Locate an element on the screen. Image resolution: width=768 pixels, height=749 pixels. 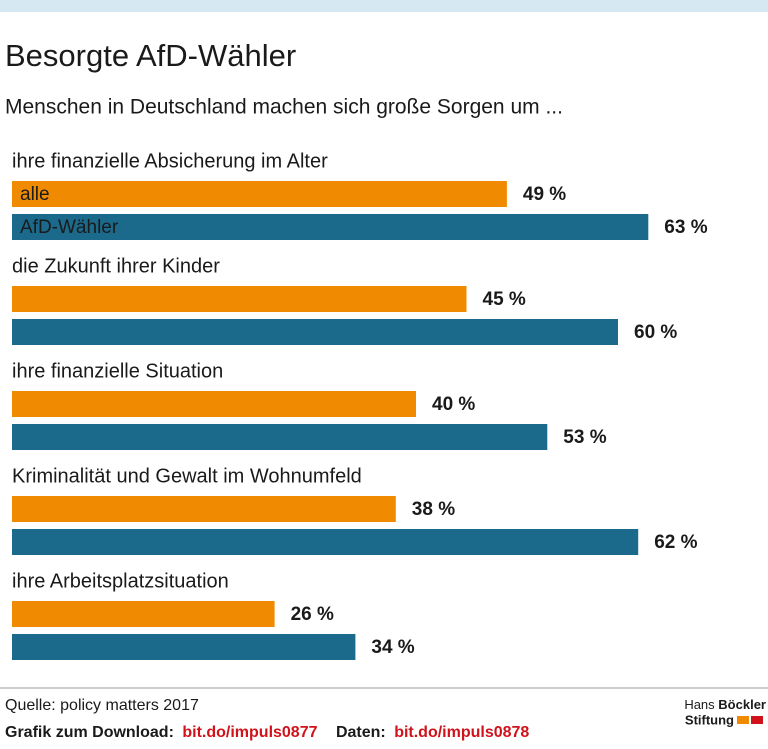
category-label: Kriminalität und Gewalt im Wohnumfeld is located at coordinates (187, 476).